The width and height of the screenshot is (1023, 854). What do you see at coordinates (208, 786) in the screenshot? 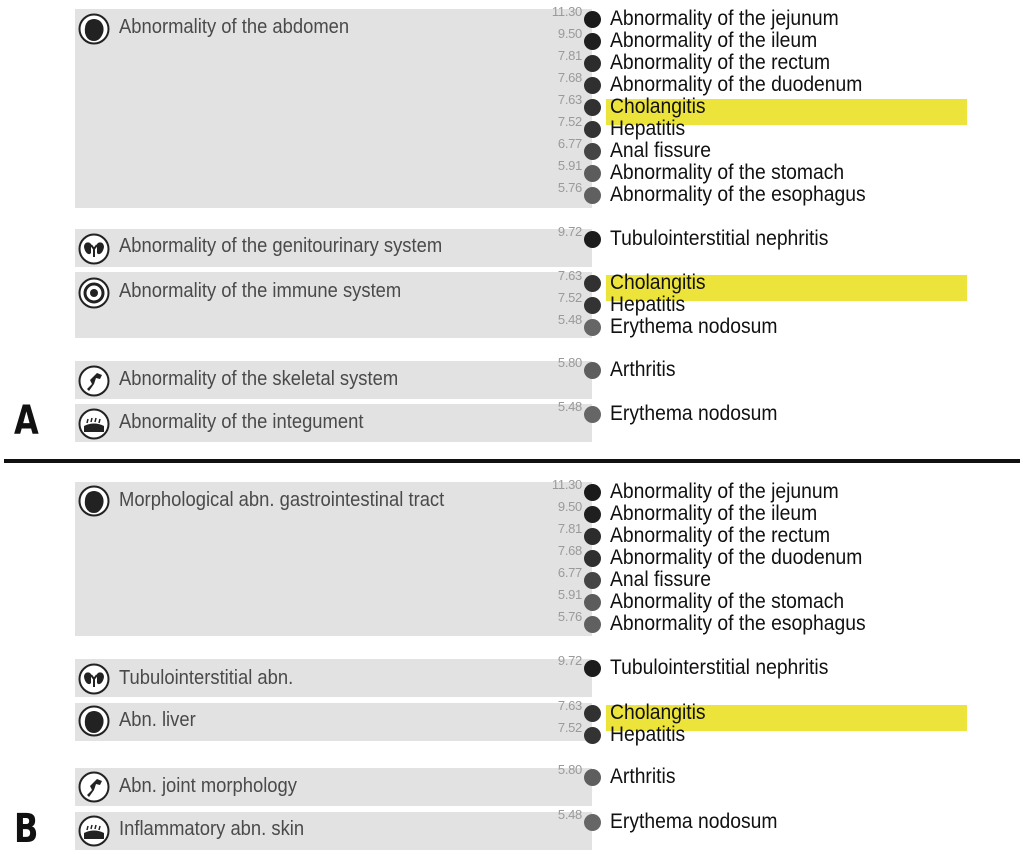
I see `category-label: Abn. joint morphology` at bounding box center [208, 786].